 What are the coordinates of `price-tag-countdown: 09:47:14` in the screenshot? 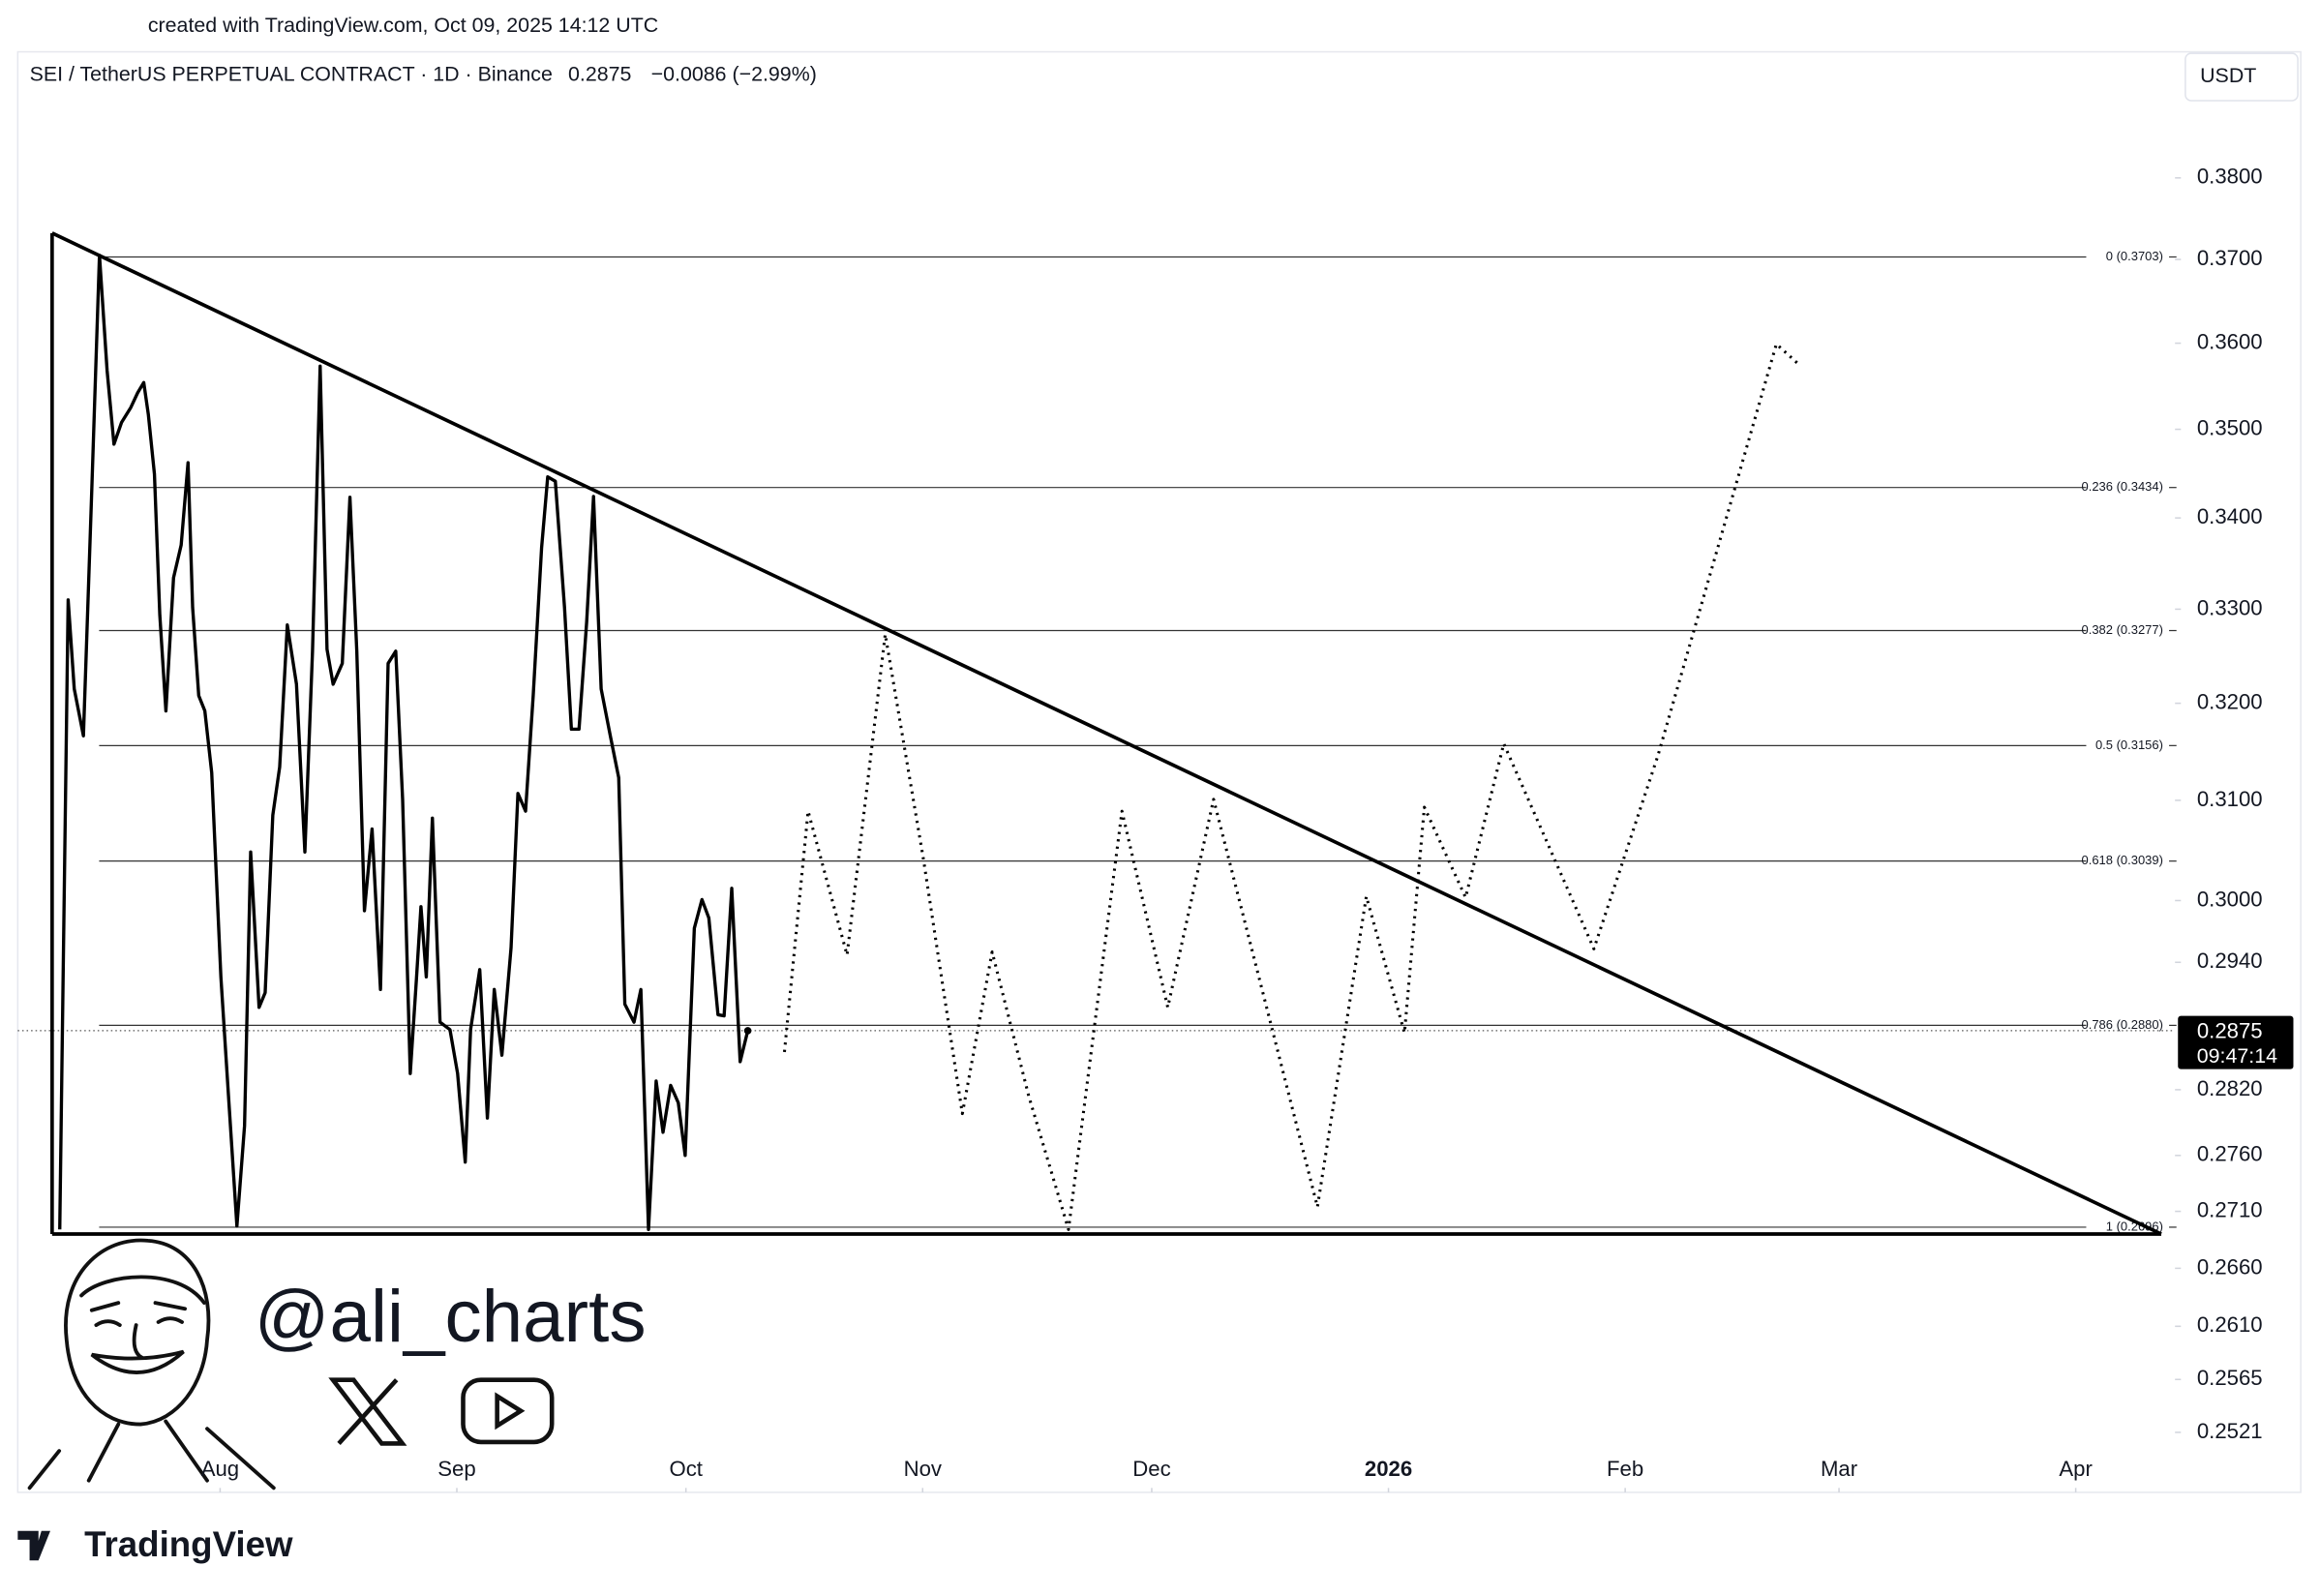 It's located at (2237, 1056).